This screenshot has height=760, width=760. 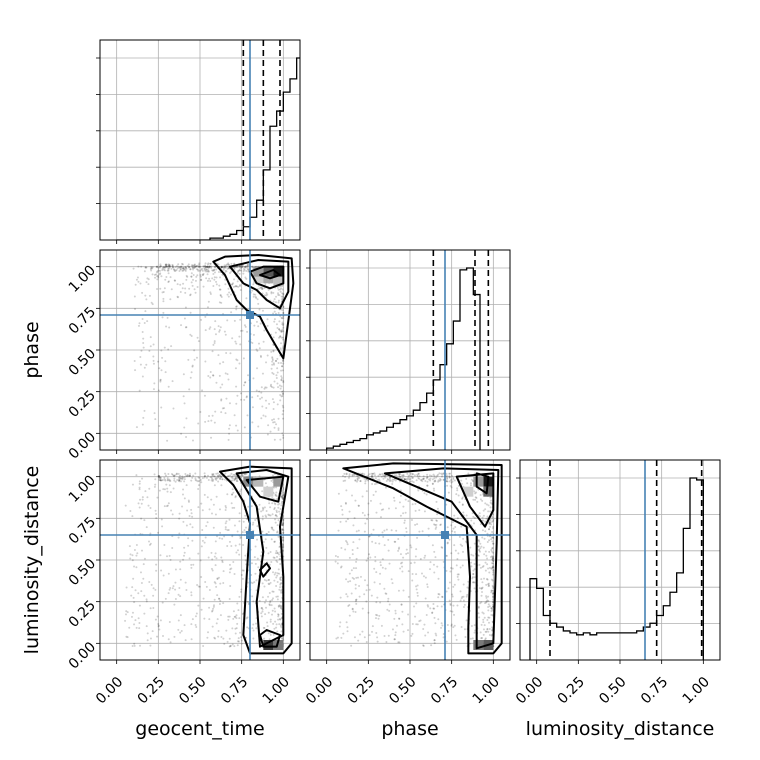 What do you see at coordinates (408, 351) in the screenshot?
I see `hist-panel-phase` at bounding box center [408, 351].